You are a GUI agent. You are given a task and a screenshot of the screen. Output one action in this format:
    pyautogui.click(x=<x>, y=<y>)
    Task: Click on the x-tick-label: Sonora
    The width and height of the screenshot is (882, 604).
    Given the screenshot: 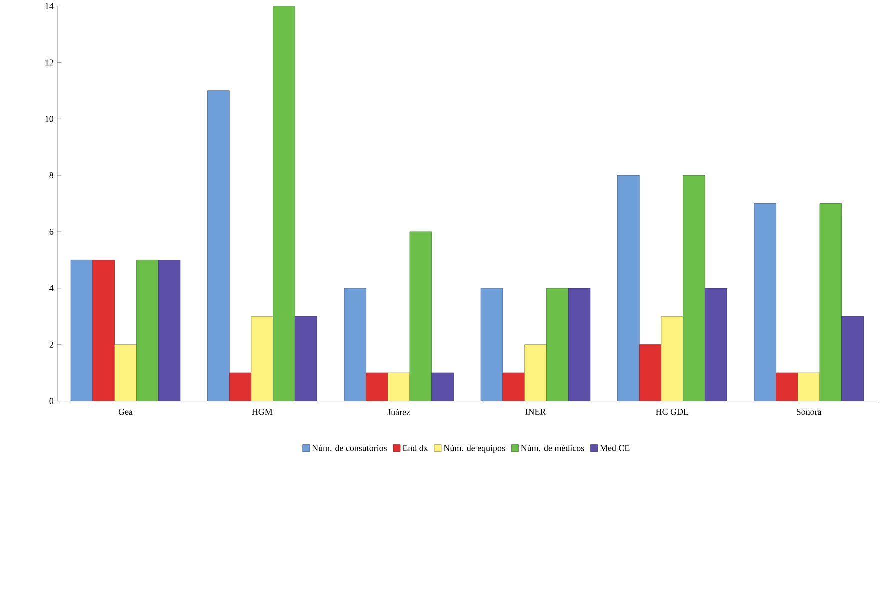 What is the action you would take?
    pyautogui.click(x=809, y=411)
    